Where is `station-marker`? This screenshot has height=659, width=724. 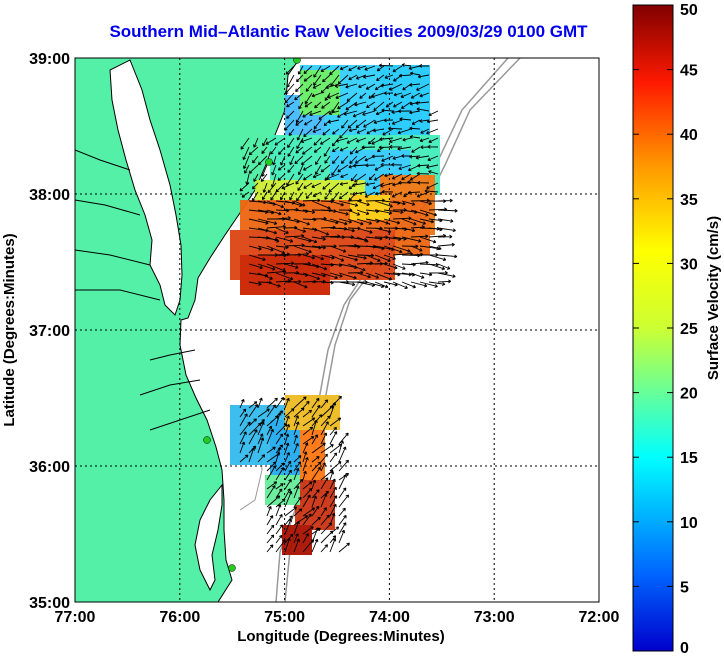 station-marker is located at coordinates (207, 440).